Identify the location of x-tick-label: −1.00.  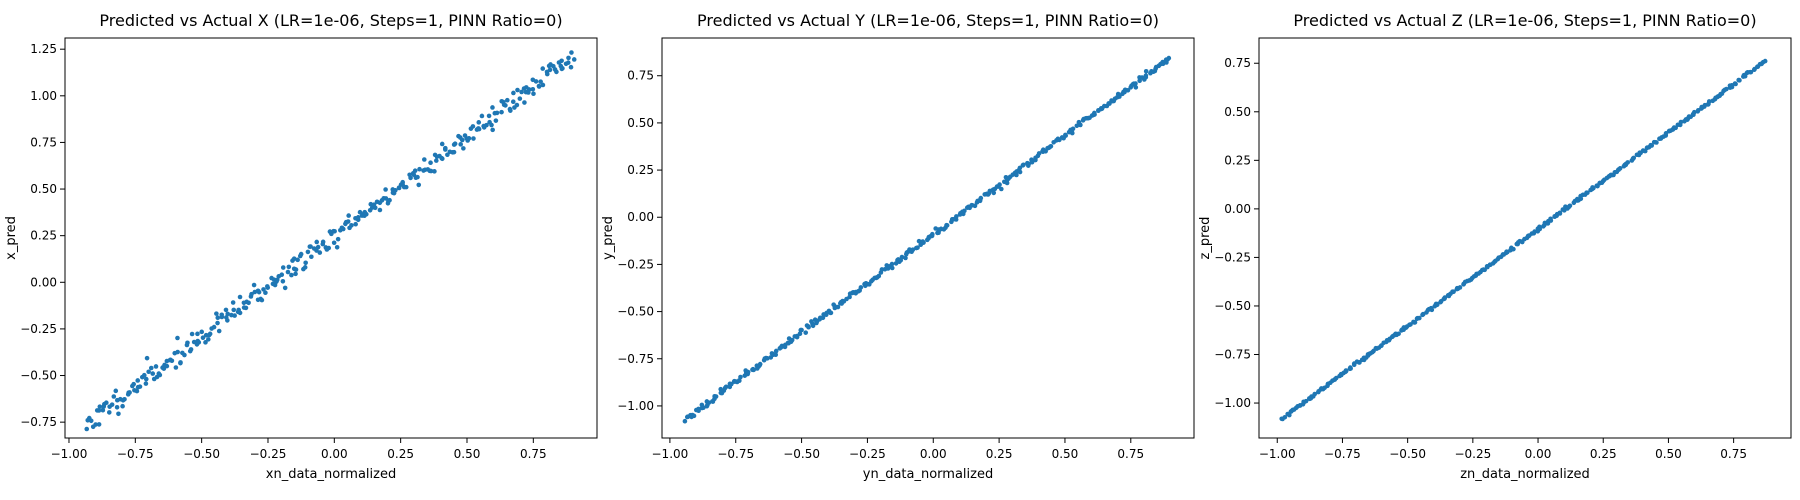
(1277, 454).